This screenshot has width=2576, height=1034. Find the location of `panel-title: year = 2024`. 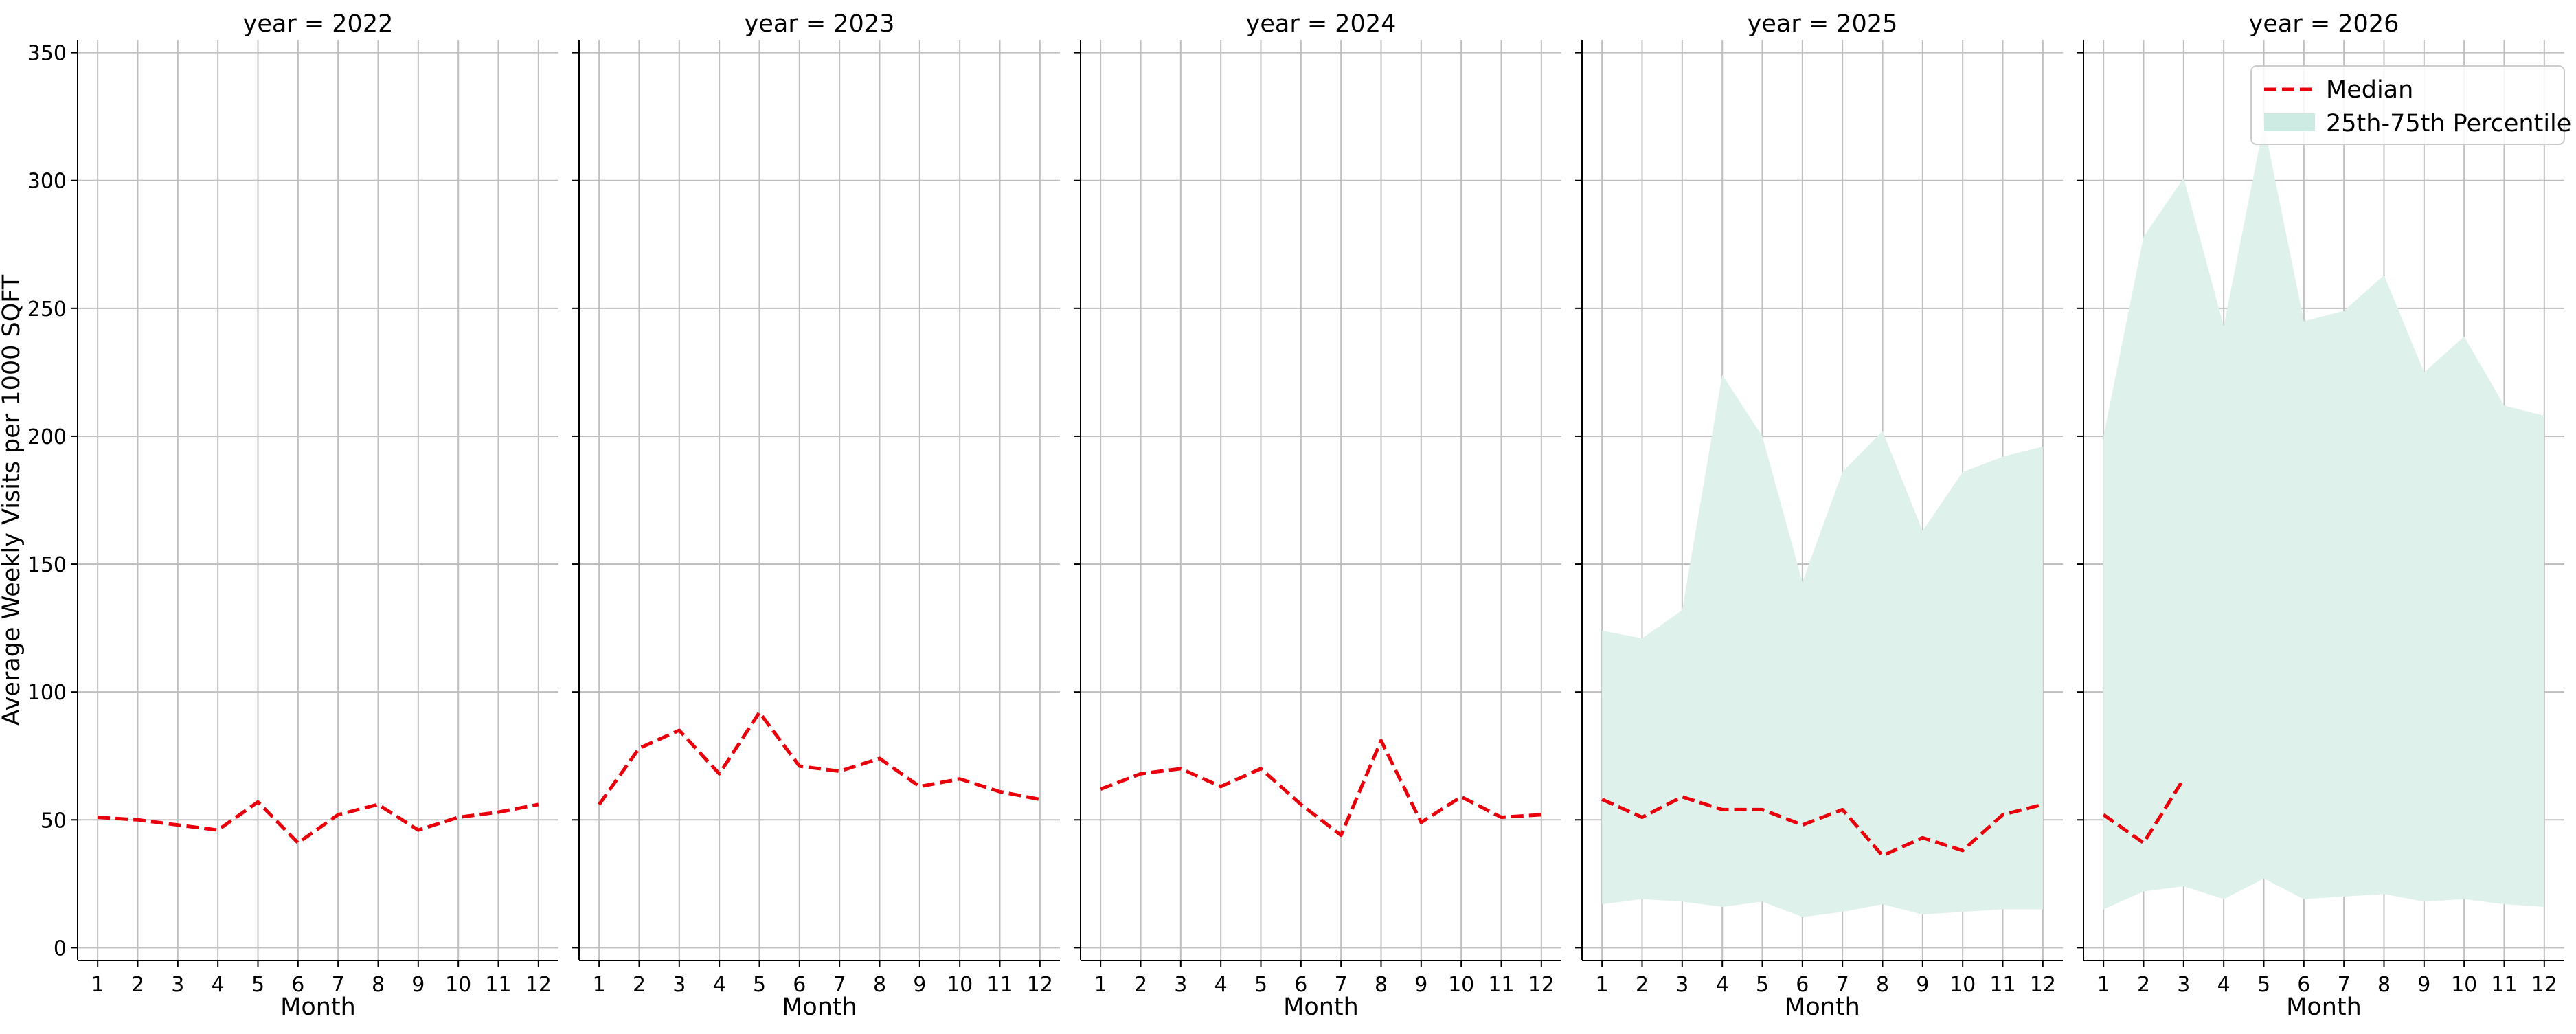

panel-title: year = 2024 is located at coordinates (1321, 24).